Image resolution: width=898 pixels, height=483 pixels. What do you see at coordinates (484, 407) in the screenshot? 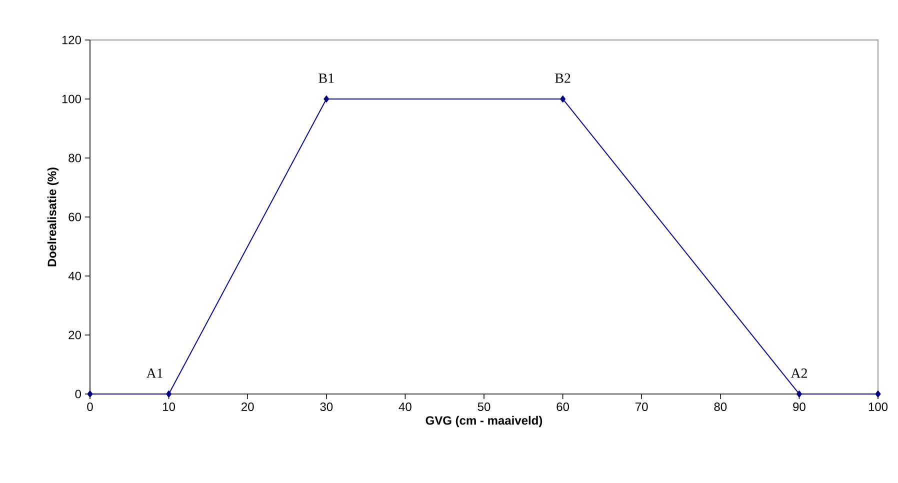
I see `x-tick-label: 50` at bounding box center [484, 407].